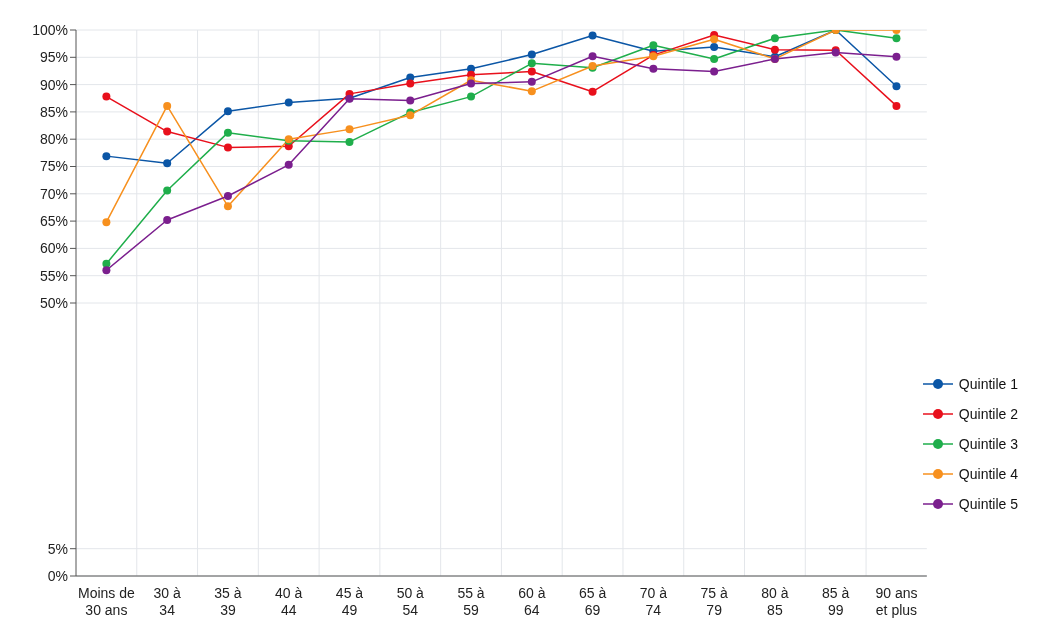 This screenshot has height=641, width=1038. What do you see at coordinates (988, 384) in the screenshot?
I see `legend-label: Quintile 1` at bounding box center [988, 384].